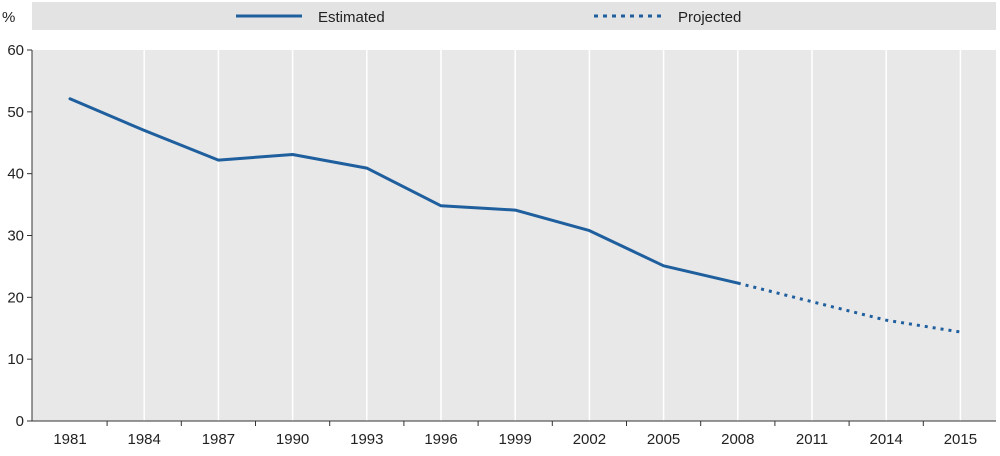  Describe the element at coordinates (351, 17) in the screenshot. I see `legend-label-estimated: Estimated` at that location.